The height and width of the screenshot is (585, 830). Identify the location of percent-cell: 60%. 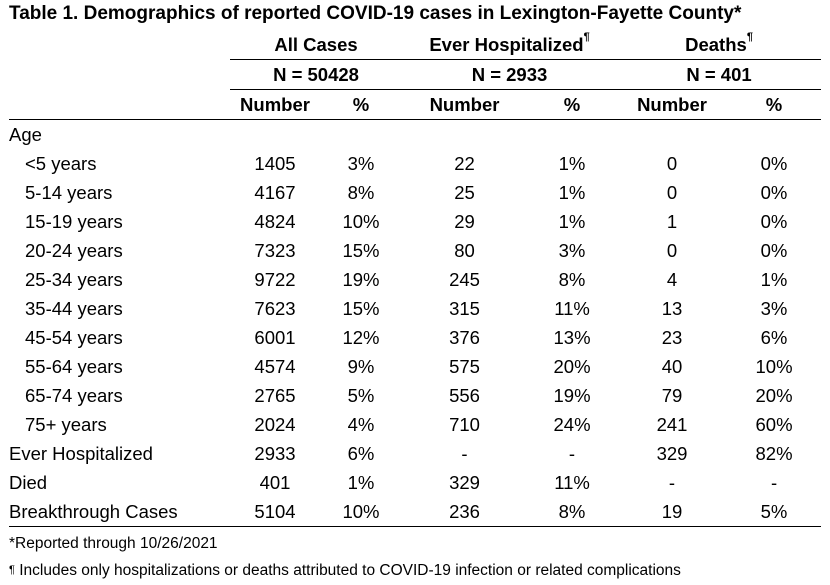
(774, 424).